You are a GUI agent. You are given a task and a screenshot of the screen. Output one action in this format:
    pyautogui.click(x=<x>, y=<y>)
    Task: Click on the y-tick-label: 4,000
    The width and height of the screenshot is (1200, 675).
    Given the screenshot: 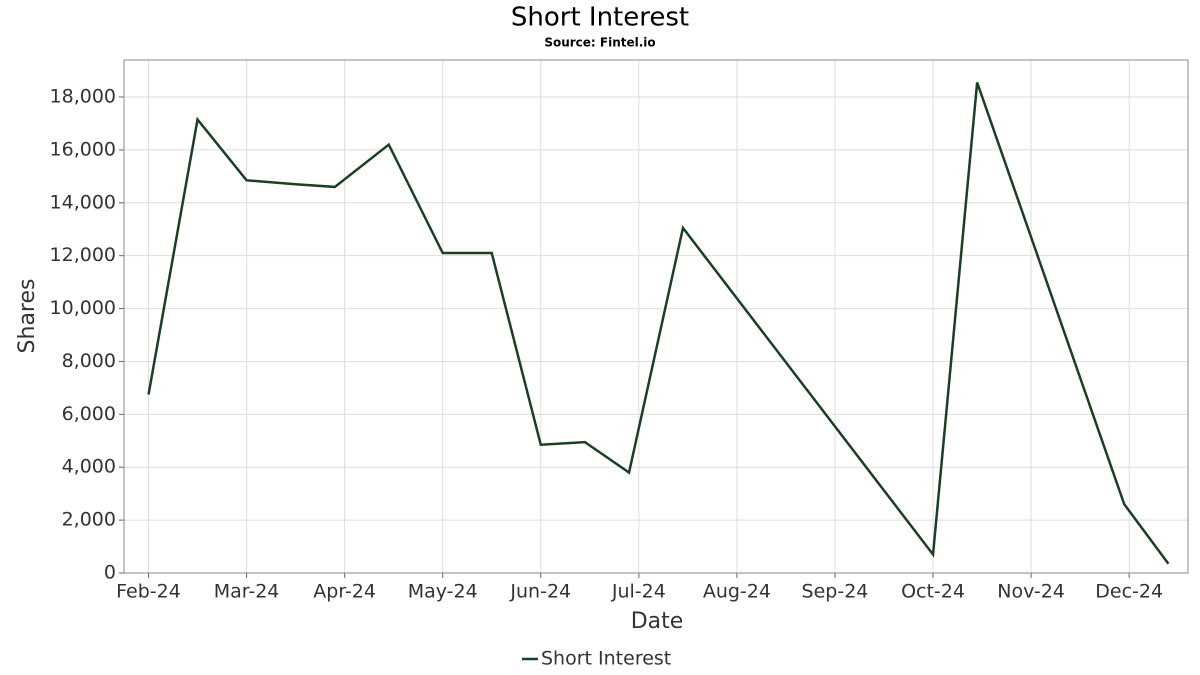 What is the action you would take?
    pyautogui.click(x=89, y=467)
    